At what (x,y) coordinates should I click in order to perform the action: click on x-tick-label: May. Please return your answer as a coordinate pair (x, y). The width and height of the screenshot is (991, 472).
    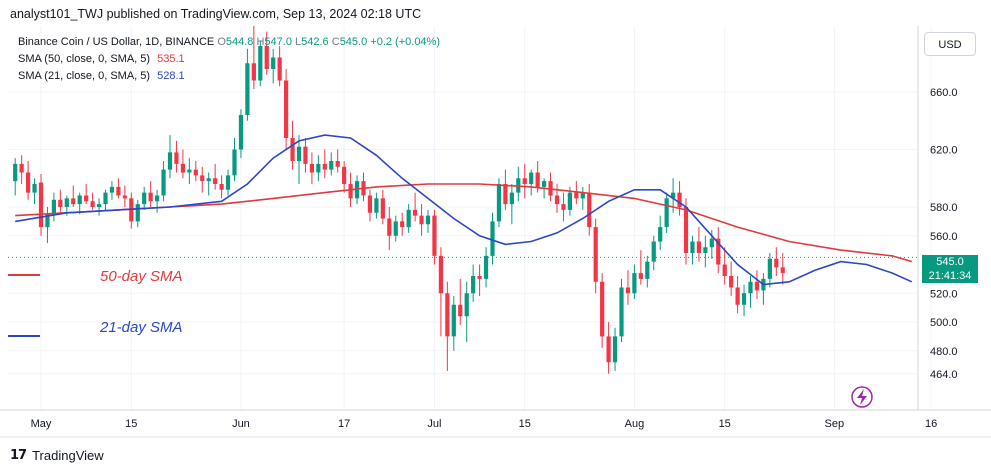
    Looking at the image, I should click on (41, 424).